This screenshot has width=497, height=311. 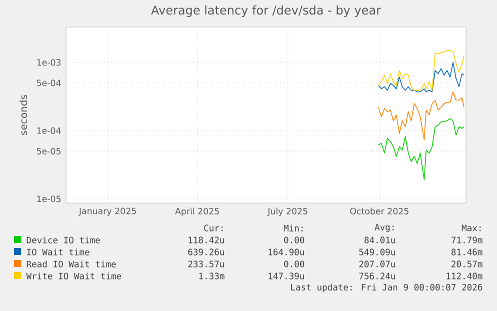 What do you see at coordinates (467, 240) in the screenshot?
I see `text: 71.79m` at bounding box center [467, 240].